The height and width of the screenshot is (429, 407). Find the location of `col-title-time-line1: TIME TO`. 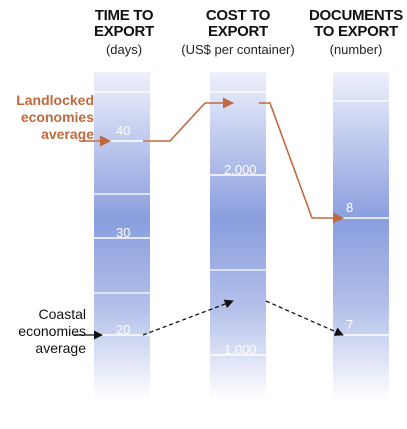

col-title-time-line1: TIME TO is located at coordinates (124, 15).